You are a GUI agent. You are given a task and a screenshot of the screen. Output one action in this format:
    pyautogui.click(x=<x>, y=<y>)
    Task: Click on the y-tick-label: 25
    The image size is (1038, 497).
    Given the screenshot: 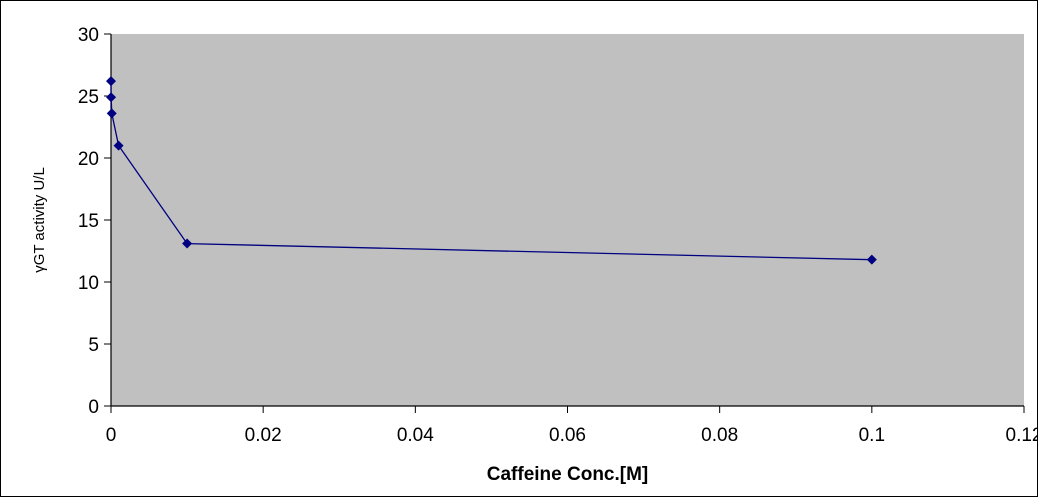 What is the action you would take?
    pyautogui.click(x=88, y=97)
    